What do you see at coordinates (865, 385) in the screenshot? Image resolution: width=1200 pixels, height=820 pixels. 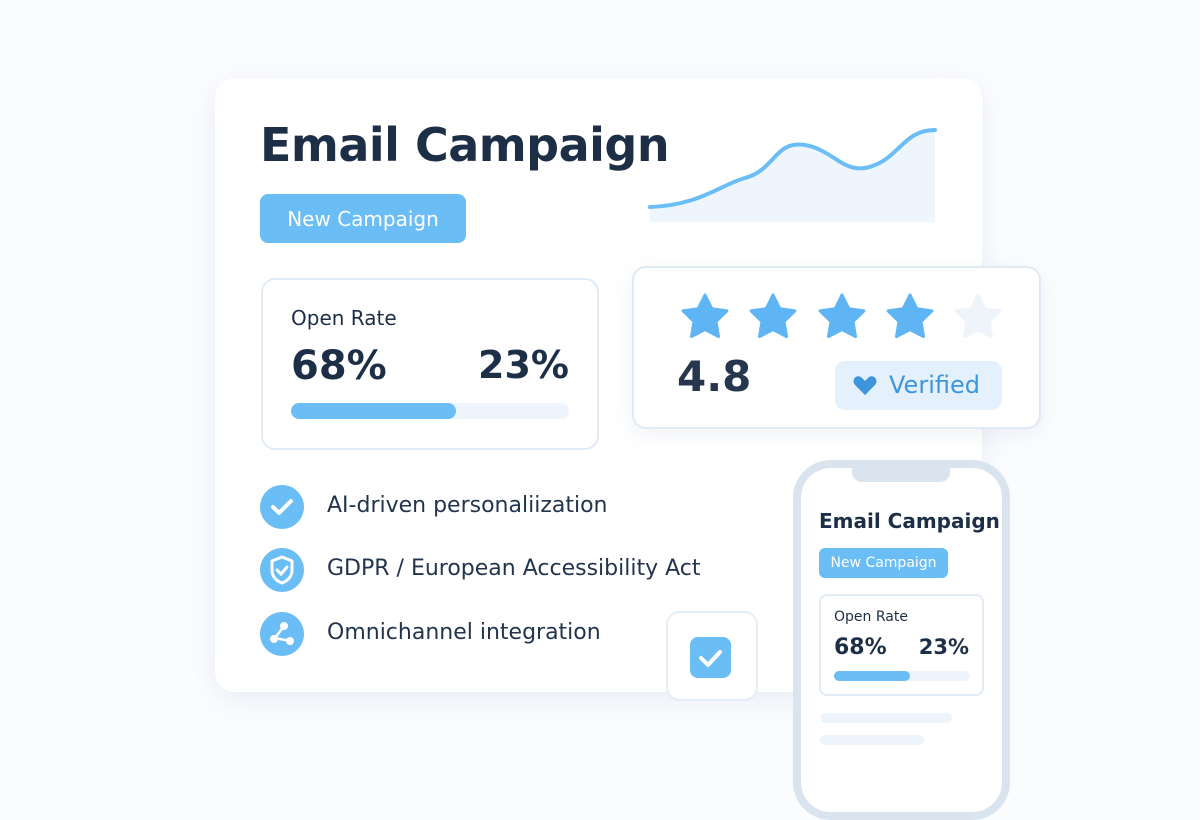 I see `heart-icon` at bounding box center [865, 385].